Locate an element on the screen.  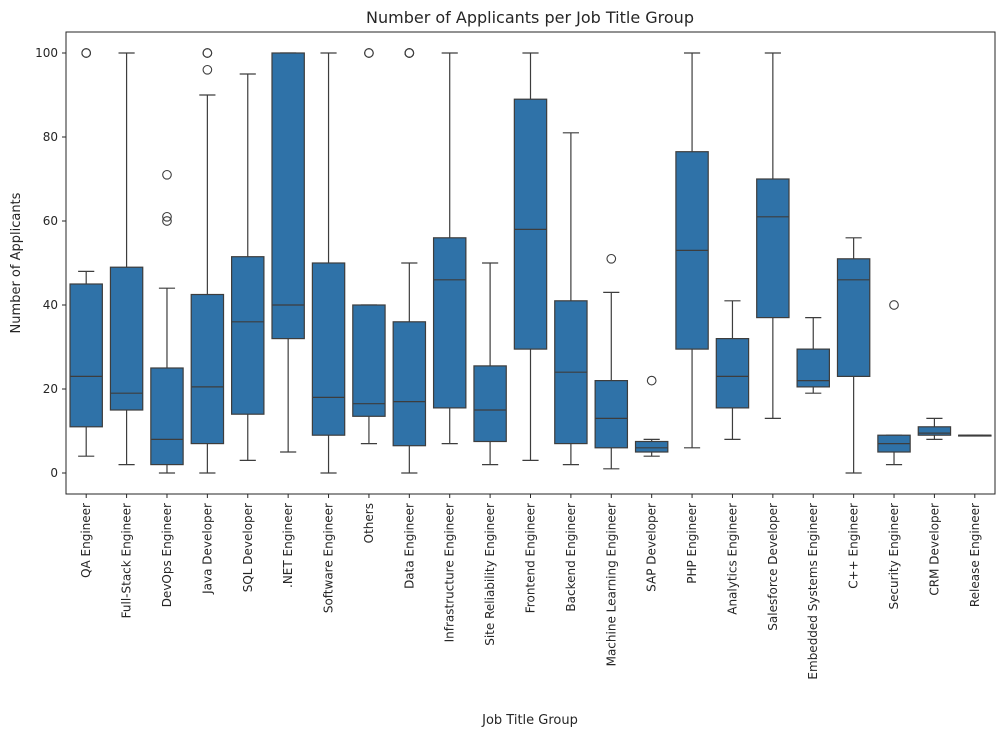
y-axis-label: Number of Applicants is located at coordinates (16, 262).